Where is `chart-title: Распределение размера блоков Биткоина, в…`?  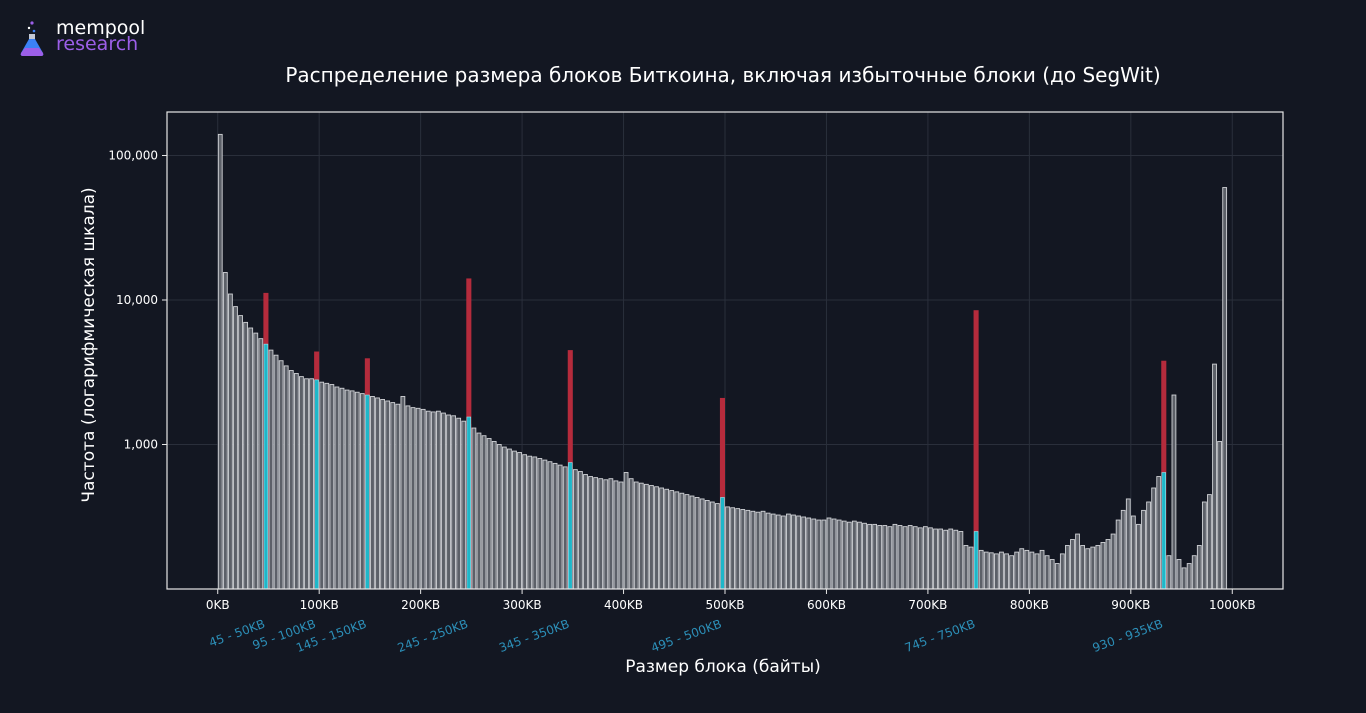
chart-title: Распределение размера блоков Биткоина, в… is located at coordinates (722, 75).